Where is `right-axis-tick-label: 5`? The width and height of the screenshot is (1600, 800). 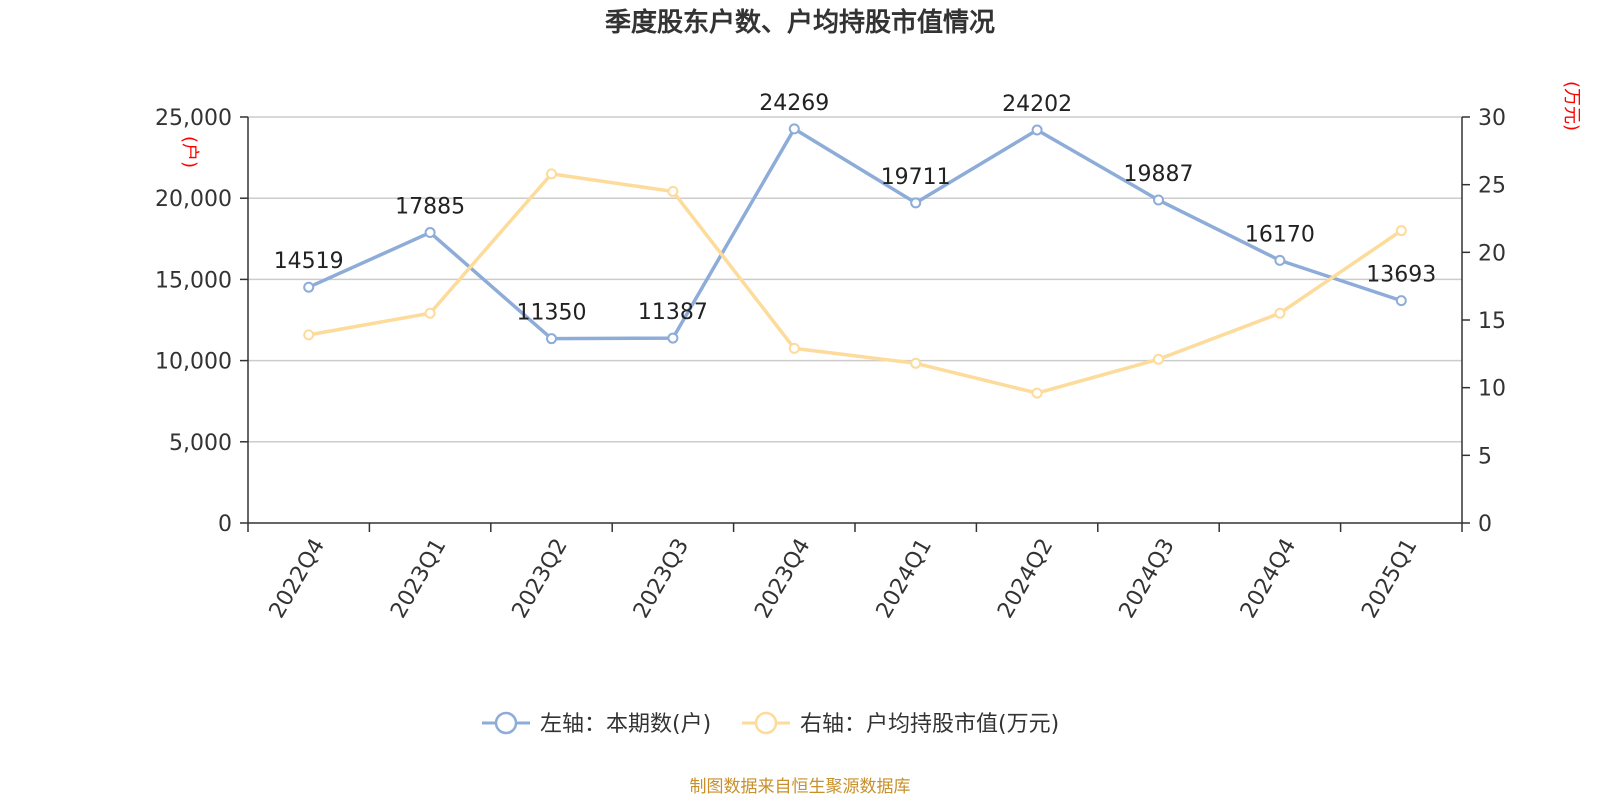 right-axis-tick-label: 5 is located at coordinates (1485, 456).